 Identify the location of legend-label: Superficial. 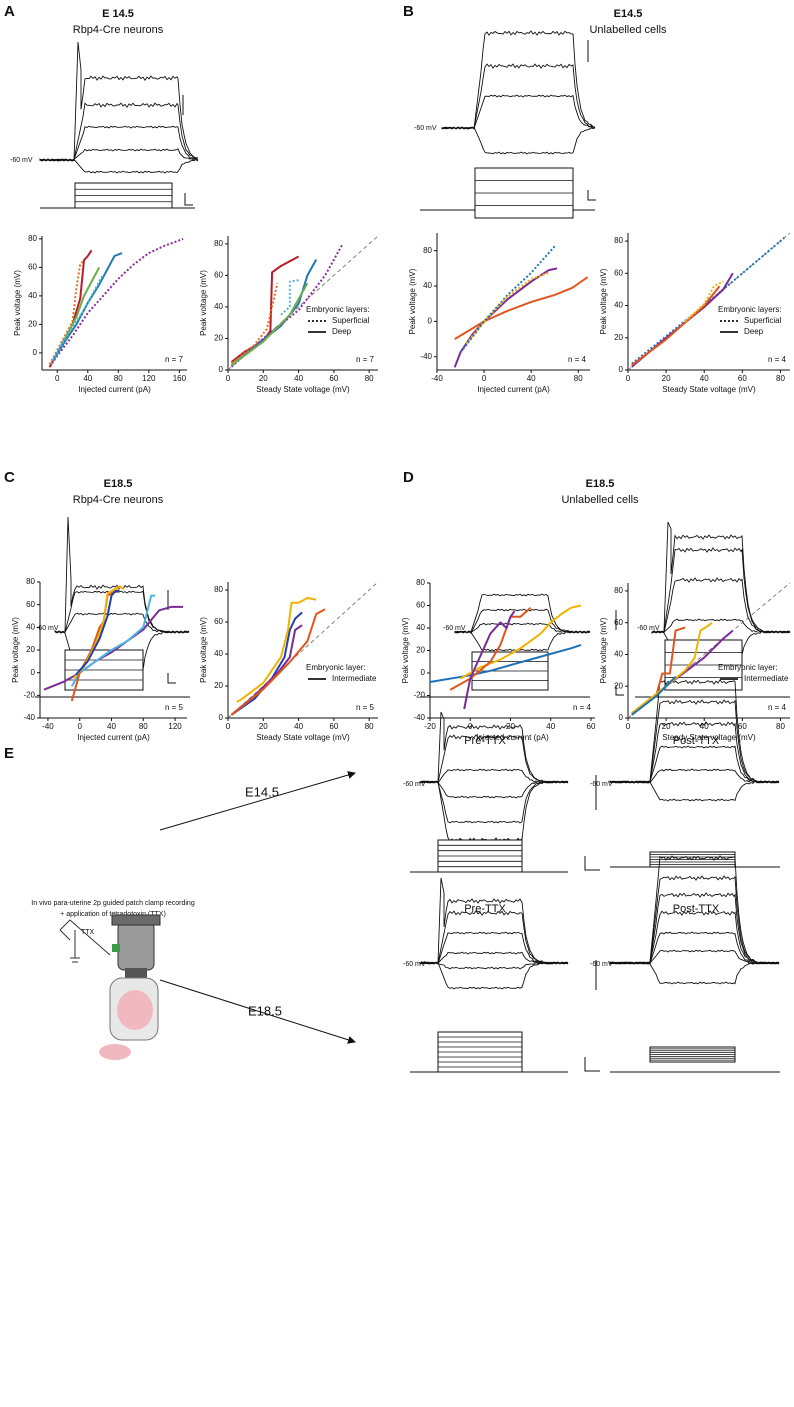
(351, 320).